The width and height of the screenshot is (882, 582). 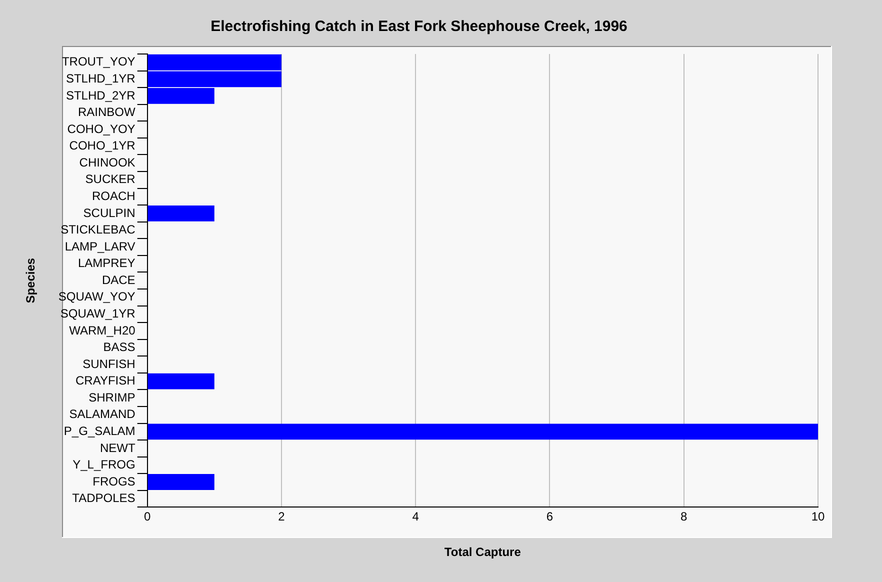 What do you see at coordinates (147, 517) in the screenshot?
I see `x-tick-label: 0` at bounding box center [147, 517].